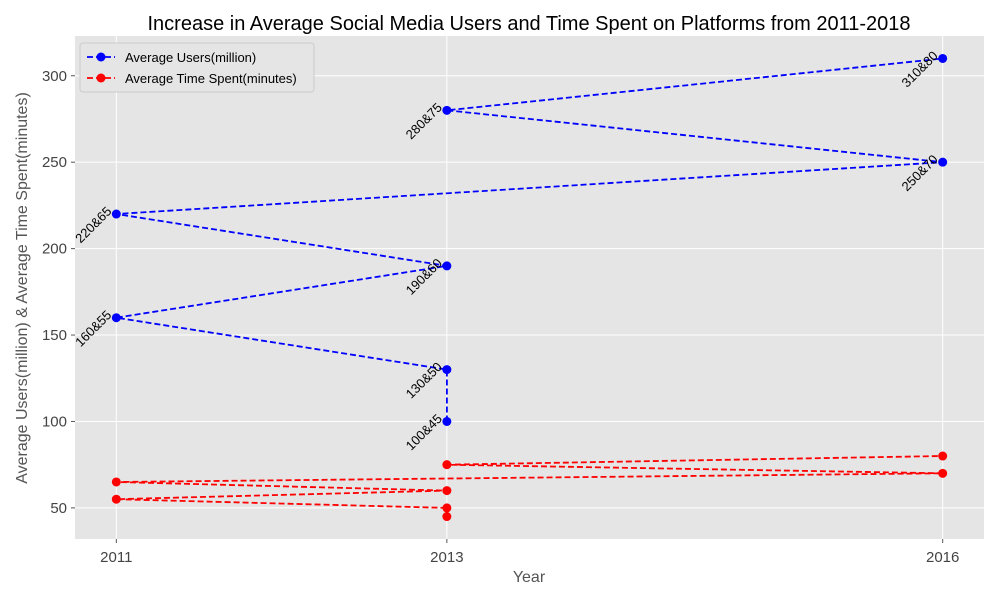  Describe the element at coordinates (446, 557) in the screenshot. I see `x-tick-label: 2013` at that location.